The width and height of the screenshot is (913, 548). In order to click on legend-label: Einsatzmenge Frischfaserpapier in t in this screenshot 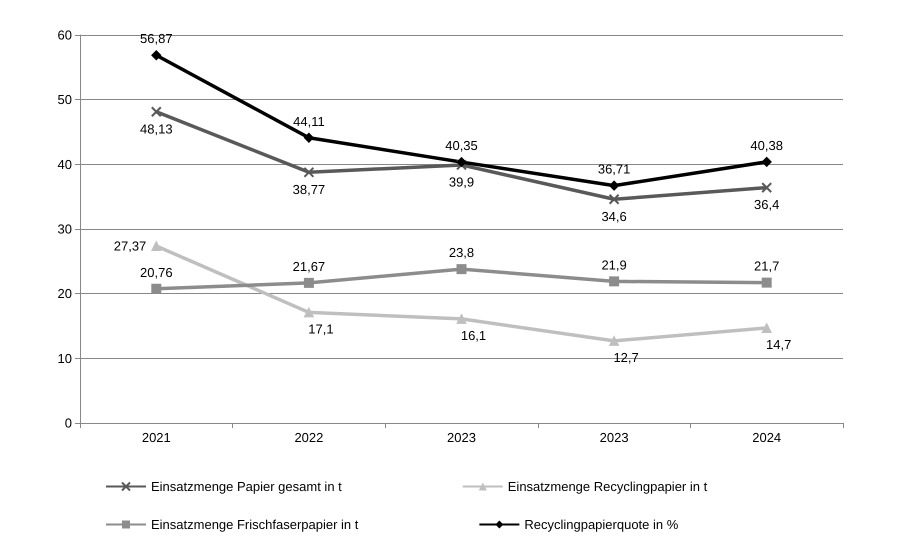, I will do `click(255, 524)`.